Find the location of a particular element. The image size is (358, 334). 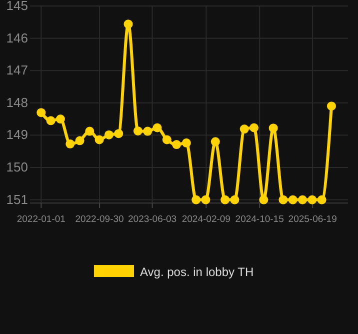

y-tick-label: 148 is located at coordinates (17, 102).